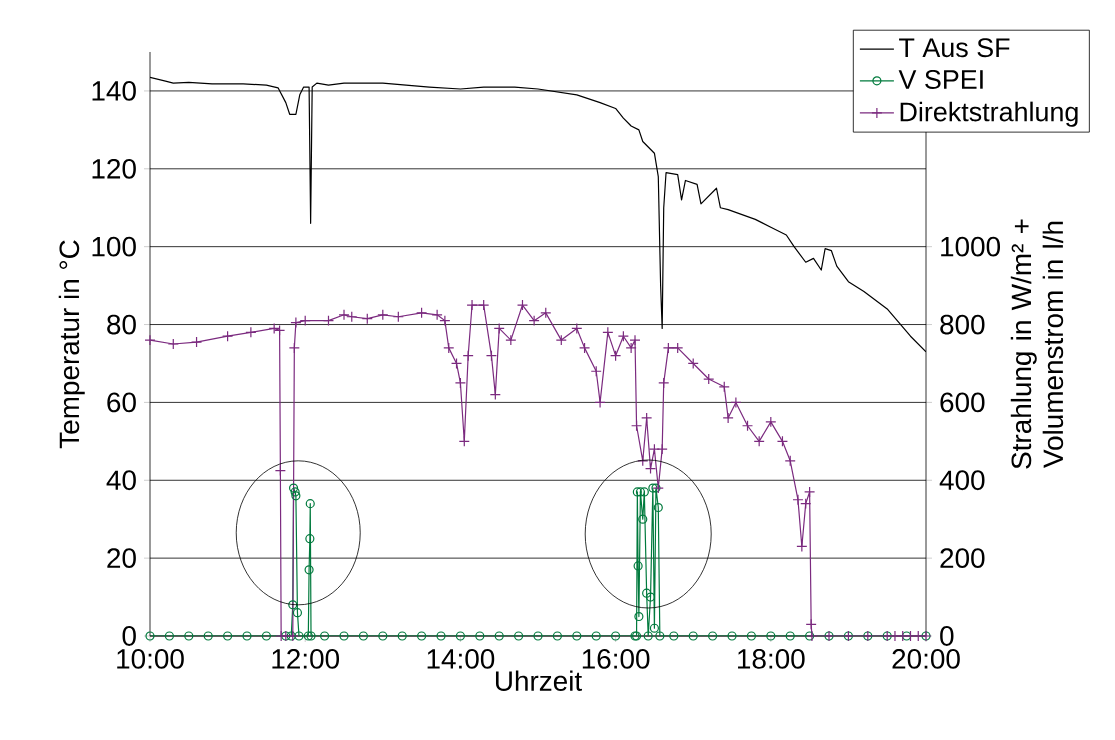  Describe the element at coordinates (954, 48) in the screenshot. I see `legend-label: T Aus SF` at that location.